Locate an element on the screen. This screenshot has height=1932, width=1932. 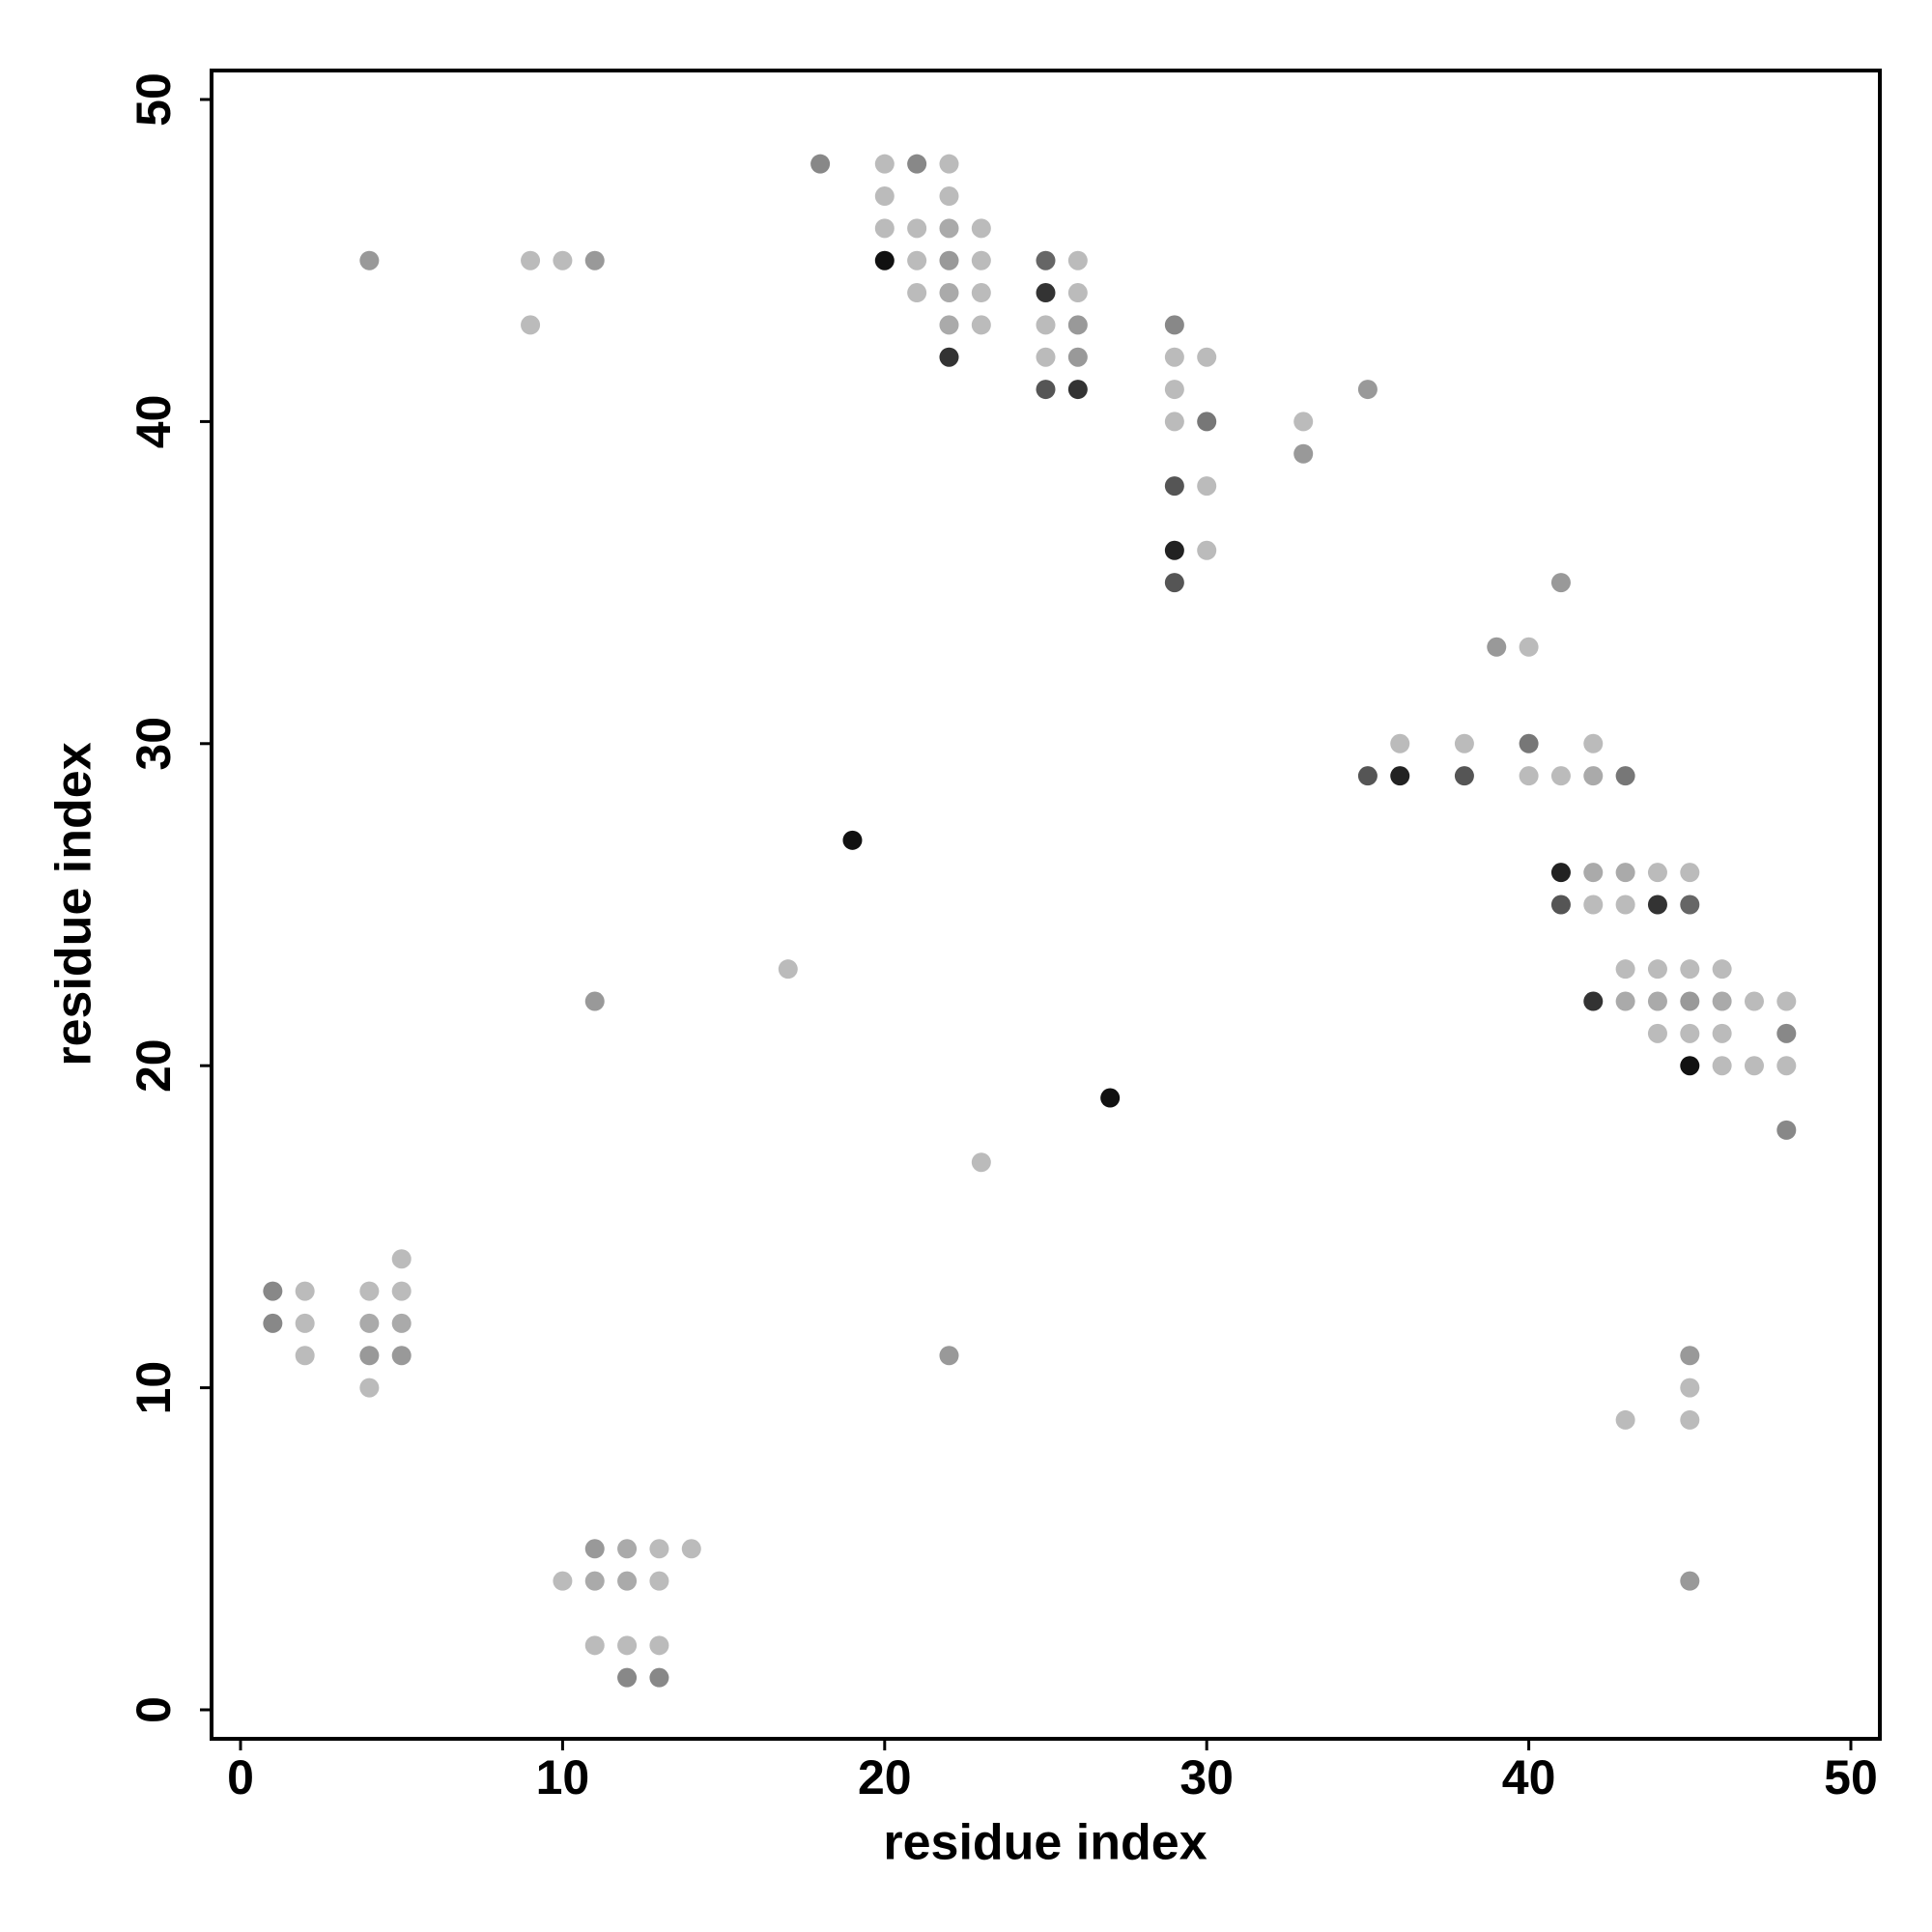
y-tick-label: 10 is located at coordinates (154, 1388).